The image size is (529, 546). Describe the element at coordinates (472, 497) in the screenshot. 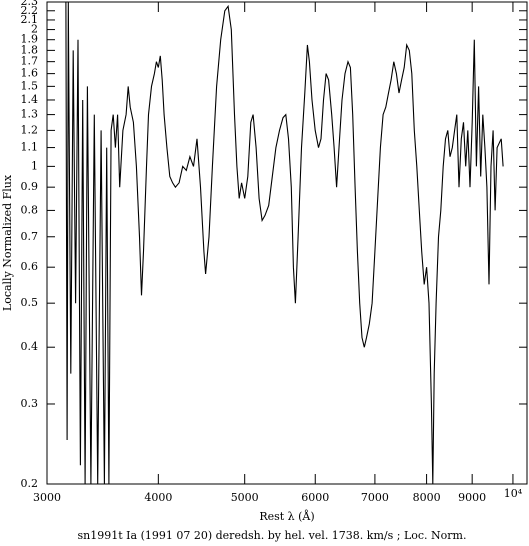

I see `x-tick-label: 9000` at that location.